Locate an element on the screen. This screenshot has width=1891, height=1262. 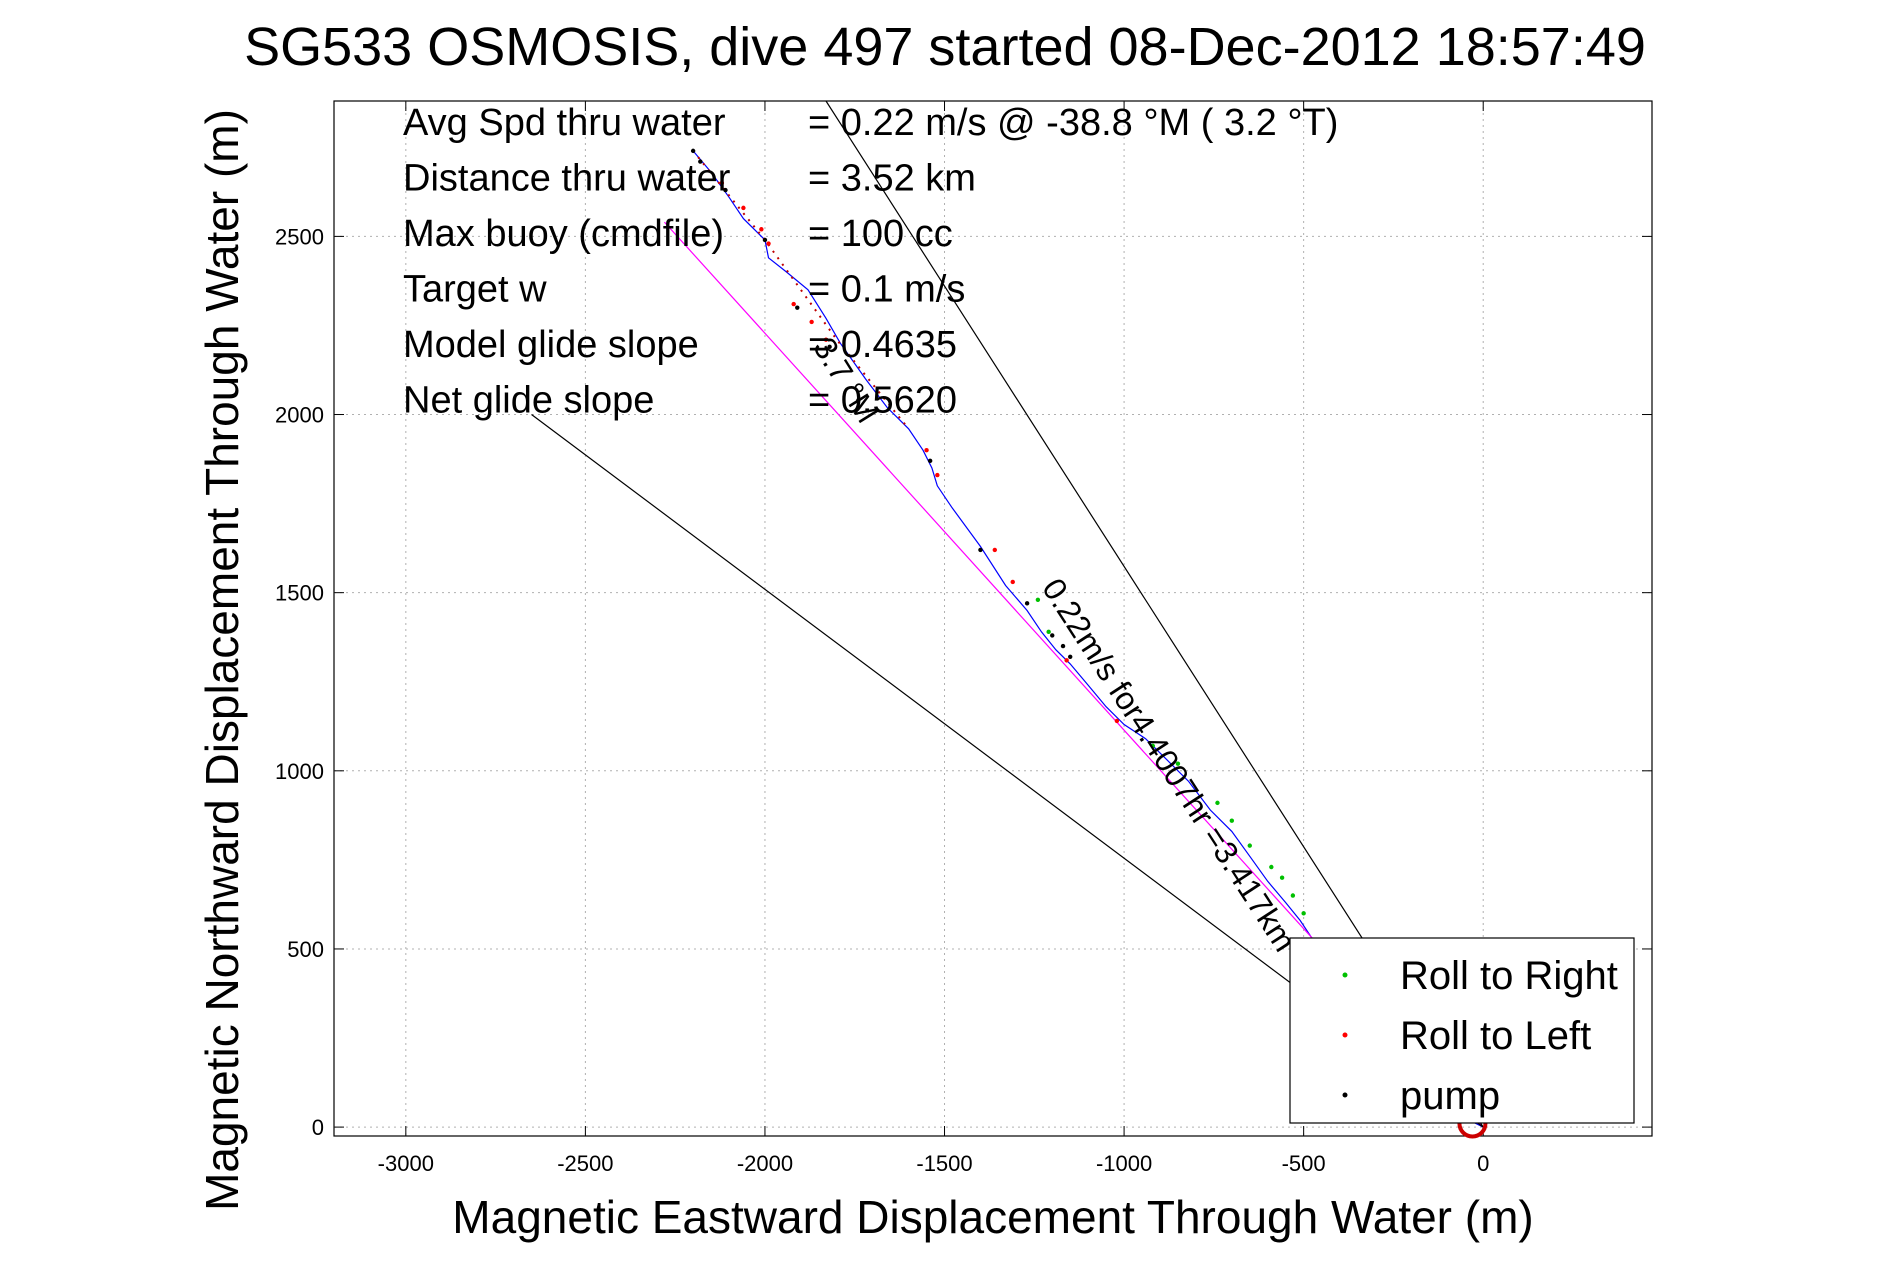
x-tick-label: -1500 is located at coordinates (944, 1163).